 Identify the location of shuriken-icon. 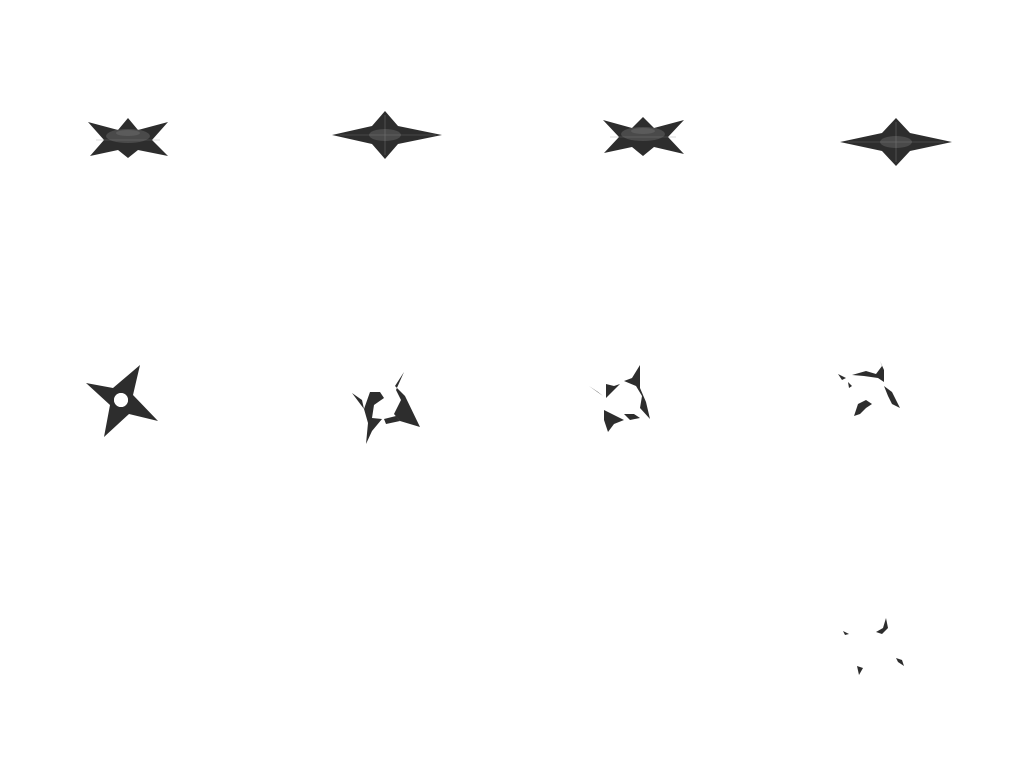
(122, 401).